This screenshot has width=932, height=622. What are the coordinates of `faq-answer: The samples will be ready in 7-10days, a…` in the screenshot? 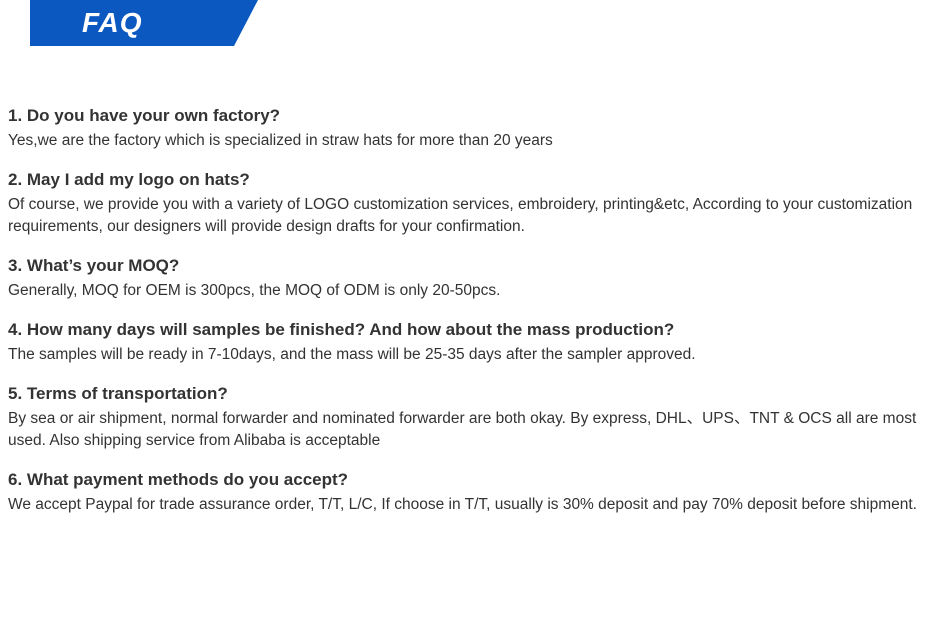 It's located at (352, 354).